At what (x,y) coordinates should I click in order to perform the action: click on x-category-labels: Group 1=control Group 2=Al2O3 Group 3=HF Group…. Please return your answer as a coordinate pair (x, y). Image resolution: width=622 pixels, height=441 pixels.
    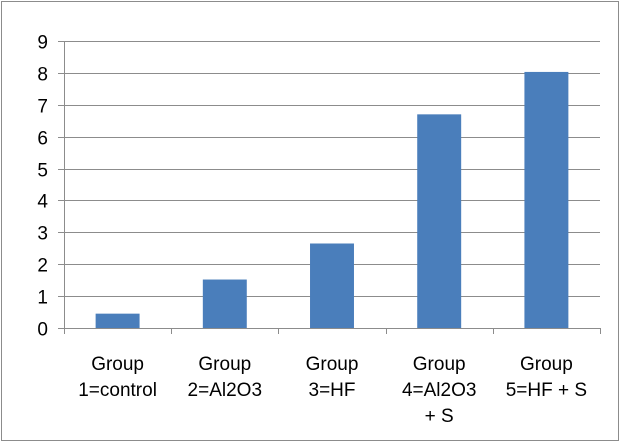
    Looking at the image, I should click on (332, 390).